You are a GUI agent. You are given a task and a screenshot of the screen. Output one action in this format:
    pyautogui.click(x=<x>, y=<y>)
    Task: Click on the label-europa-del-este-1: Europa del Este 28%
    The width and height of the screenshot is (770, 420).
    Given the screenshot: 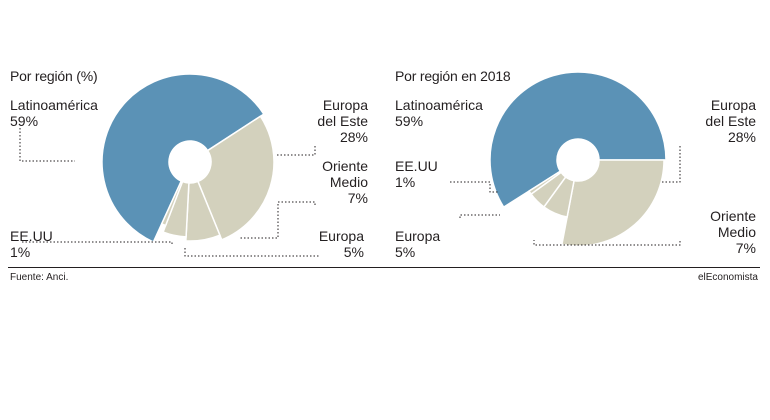 What is the action you would take?
    pyautogui.click(x=342, y=121)
    